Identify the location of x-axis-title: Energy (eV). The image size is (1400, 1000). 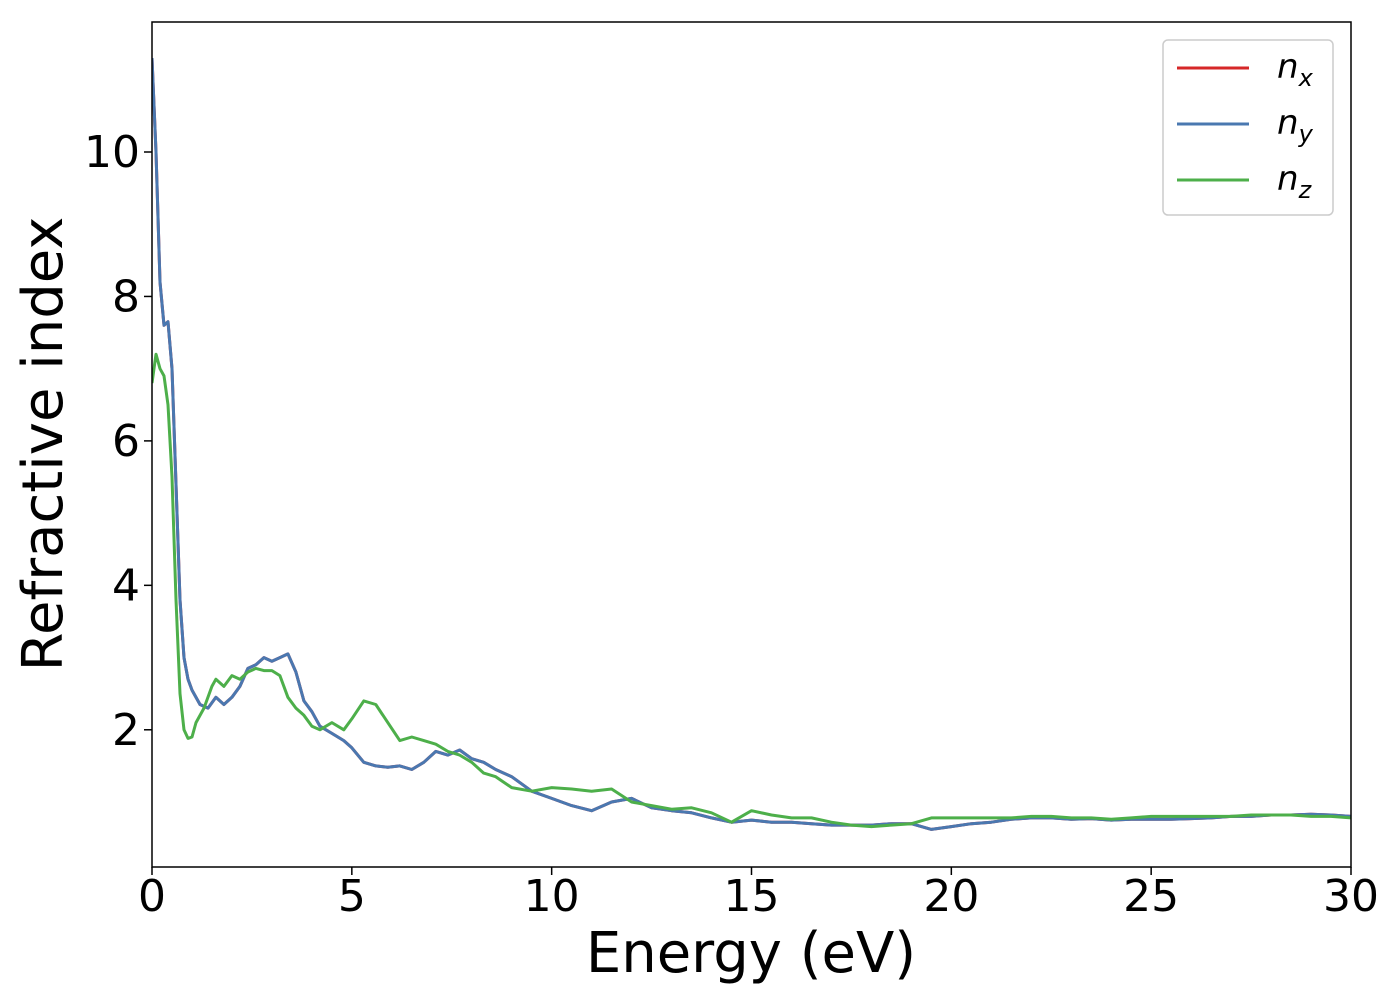
(751, 953).